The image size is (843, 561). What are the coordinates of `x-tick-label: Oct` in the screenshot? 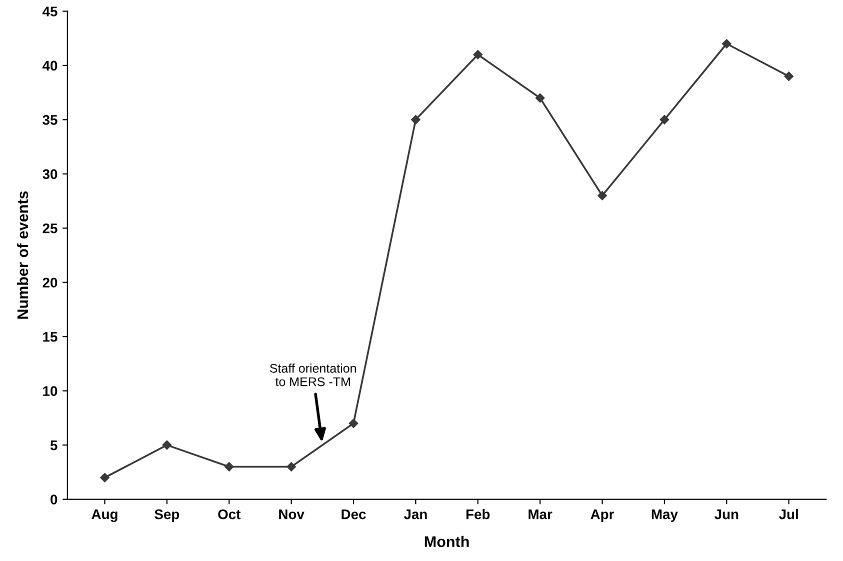 It's located at (229, 514).